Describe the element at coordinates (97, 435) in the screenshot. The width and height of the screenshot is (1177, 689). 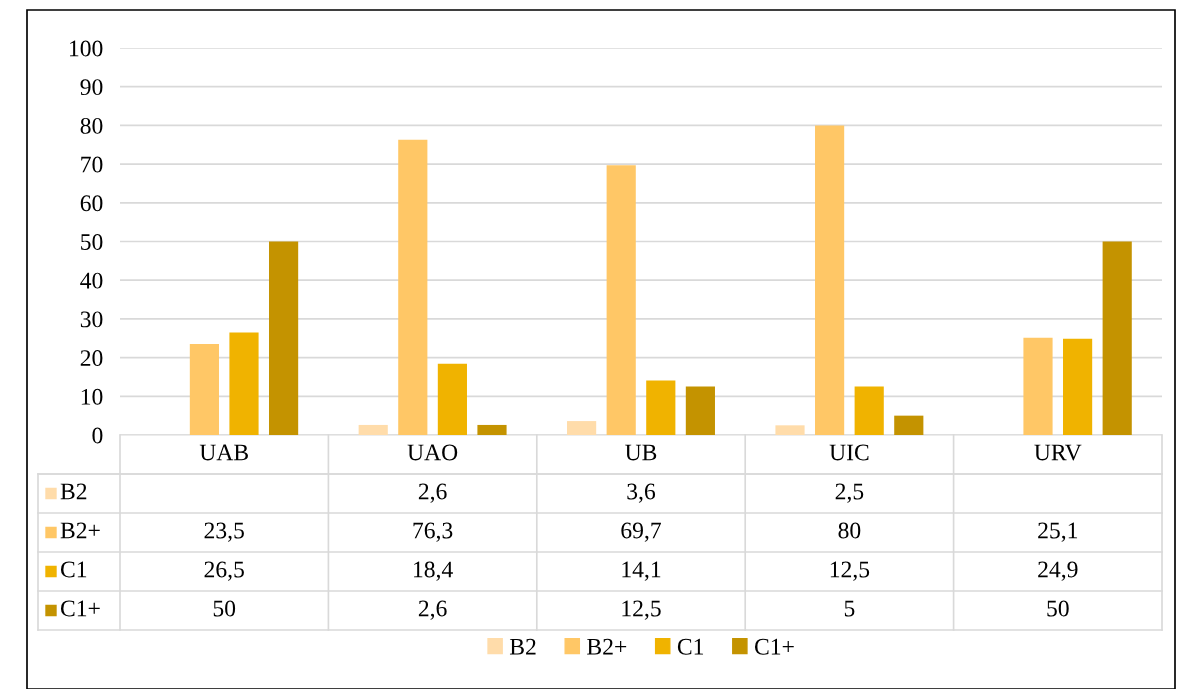
I see `y-tick-label: 0` at that location.